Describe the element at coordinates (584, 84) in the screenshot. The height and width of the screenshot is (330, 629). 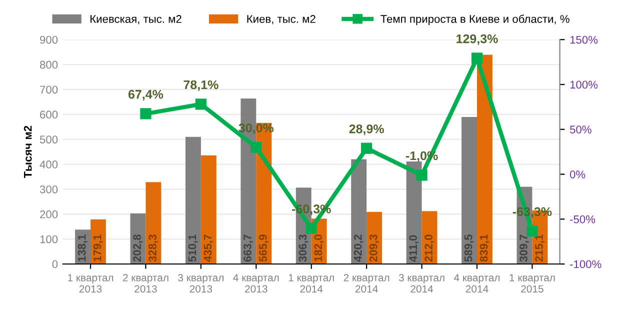
I see `y2-tick-label: 100%` at that location.